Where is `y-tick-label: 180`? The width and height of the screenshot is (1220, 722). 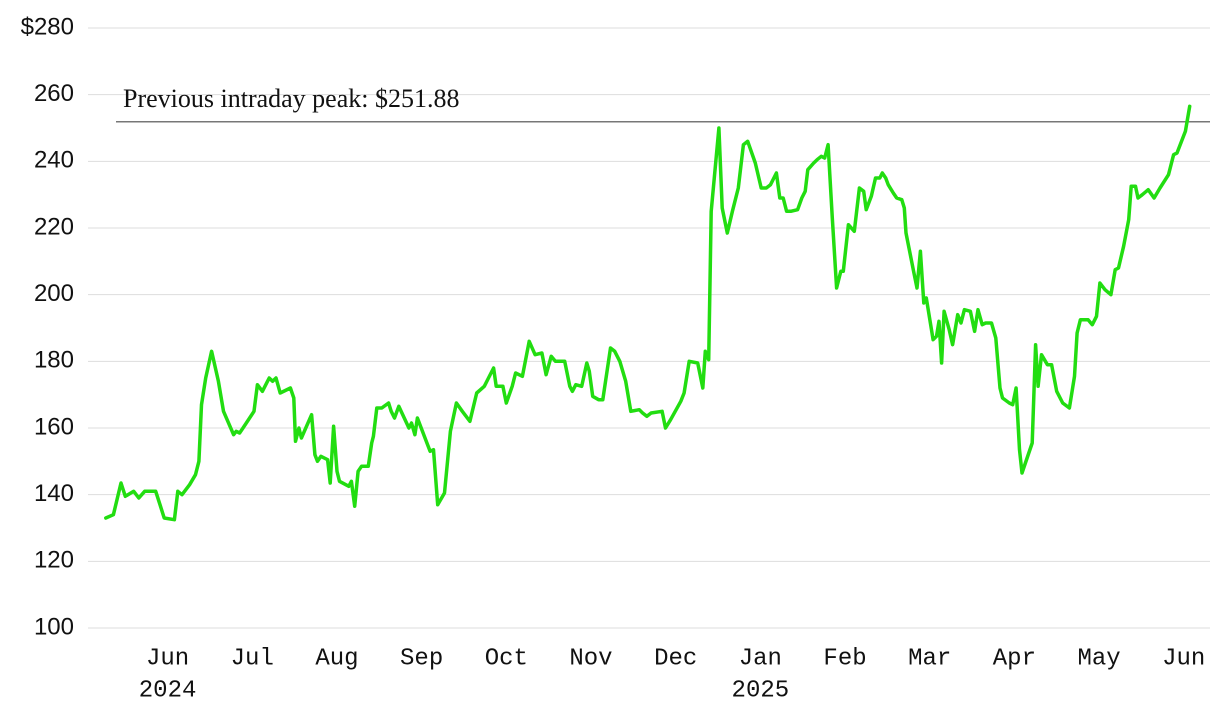
y-tick-label: 180 is located at coordinates (54, 360).